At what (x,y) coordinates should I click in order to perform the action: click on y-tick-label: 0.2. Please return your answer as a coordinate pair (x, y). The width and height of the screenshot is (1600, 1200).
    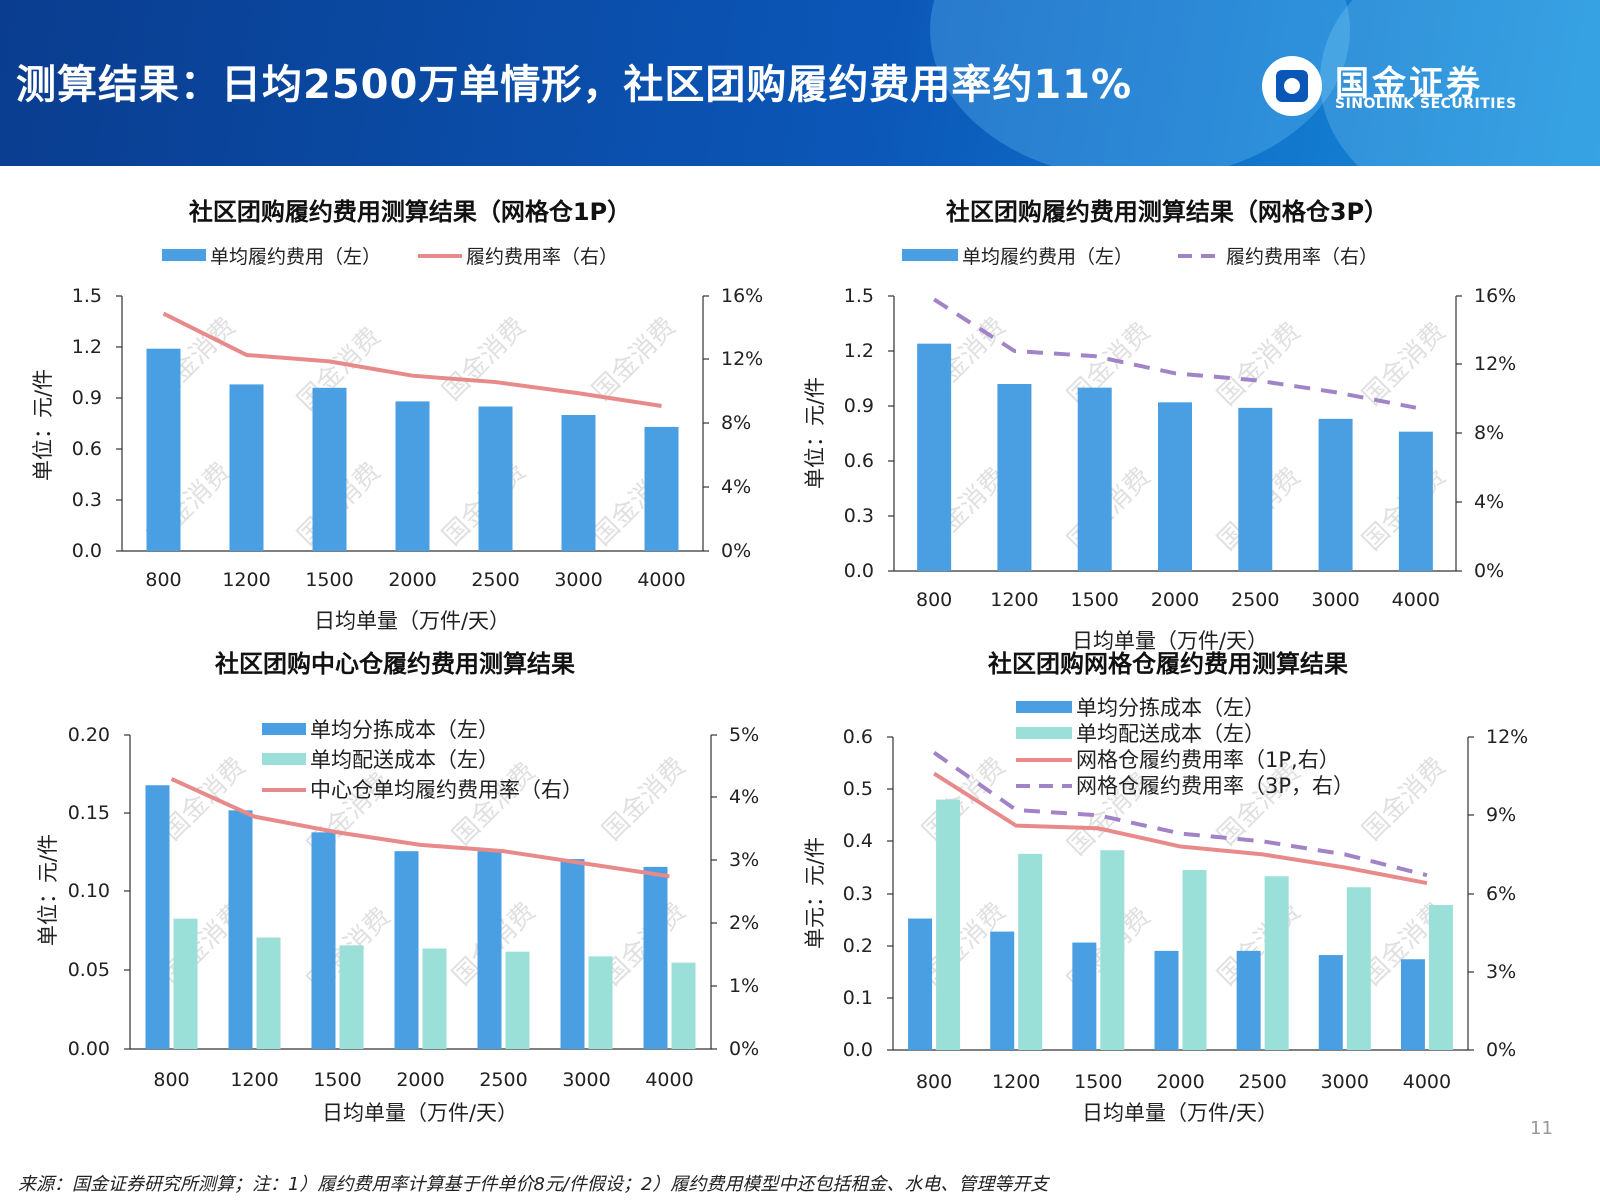
    Looking at the image, I should click on (858, 946).